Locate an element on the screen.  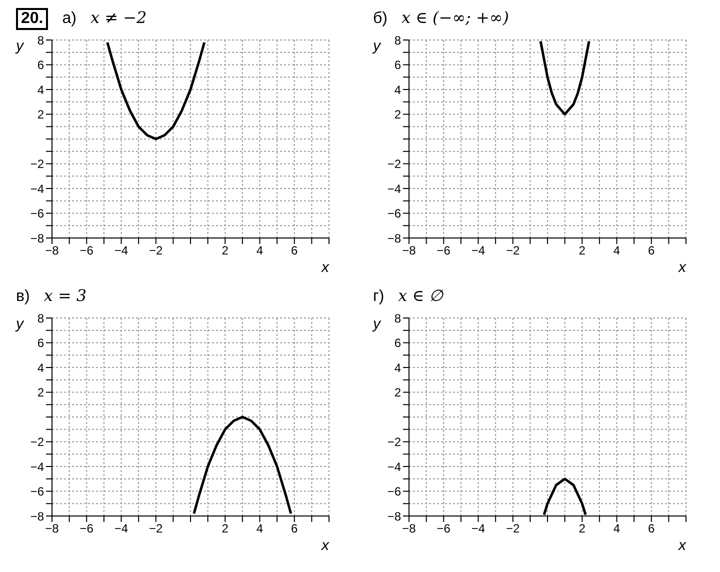
text: x ∈ (−∞; +∞) is located at coordinates (455, 17).